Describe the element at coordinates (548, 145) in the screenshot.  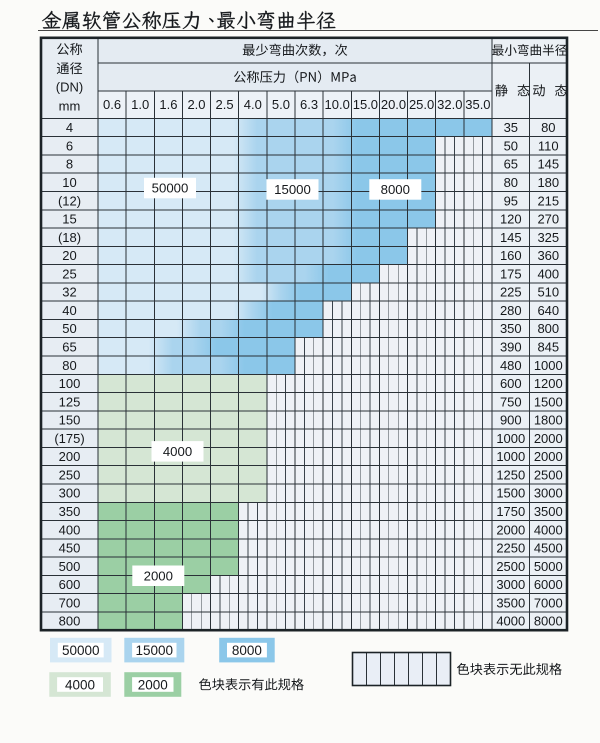
I see `svg-text: 110` at that location.